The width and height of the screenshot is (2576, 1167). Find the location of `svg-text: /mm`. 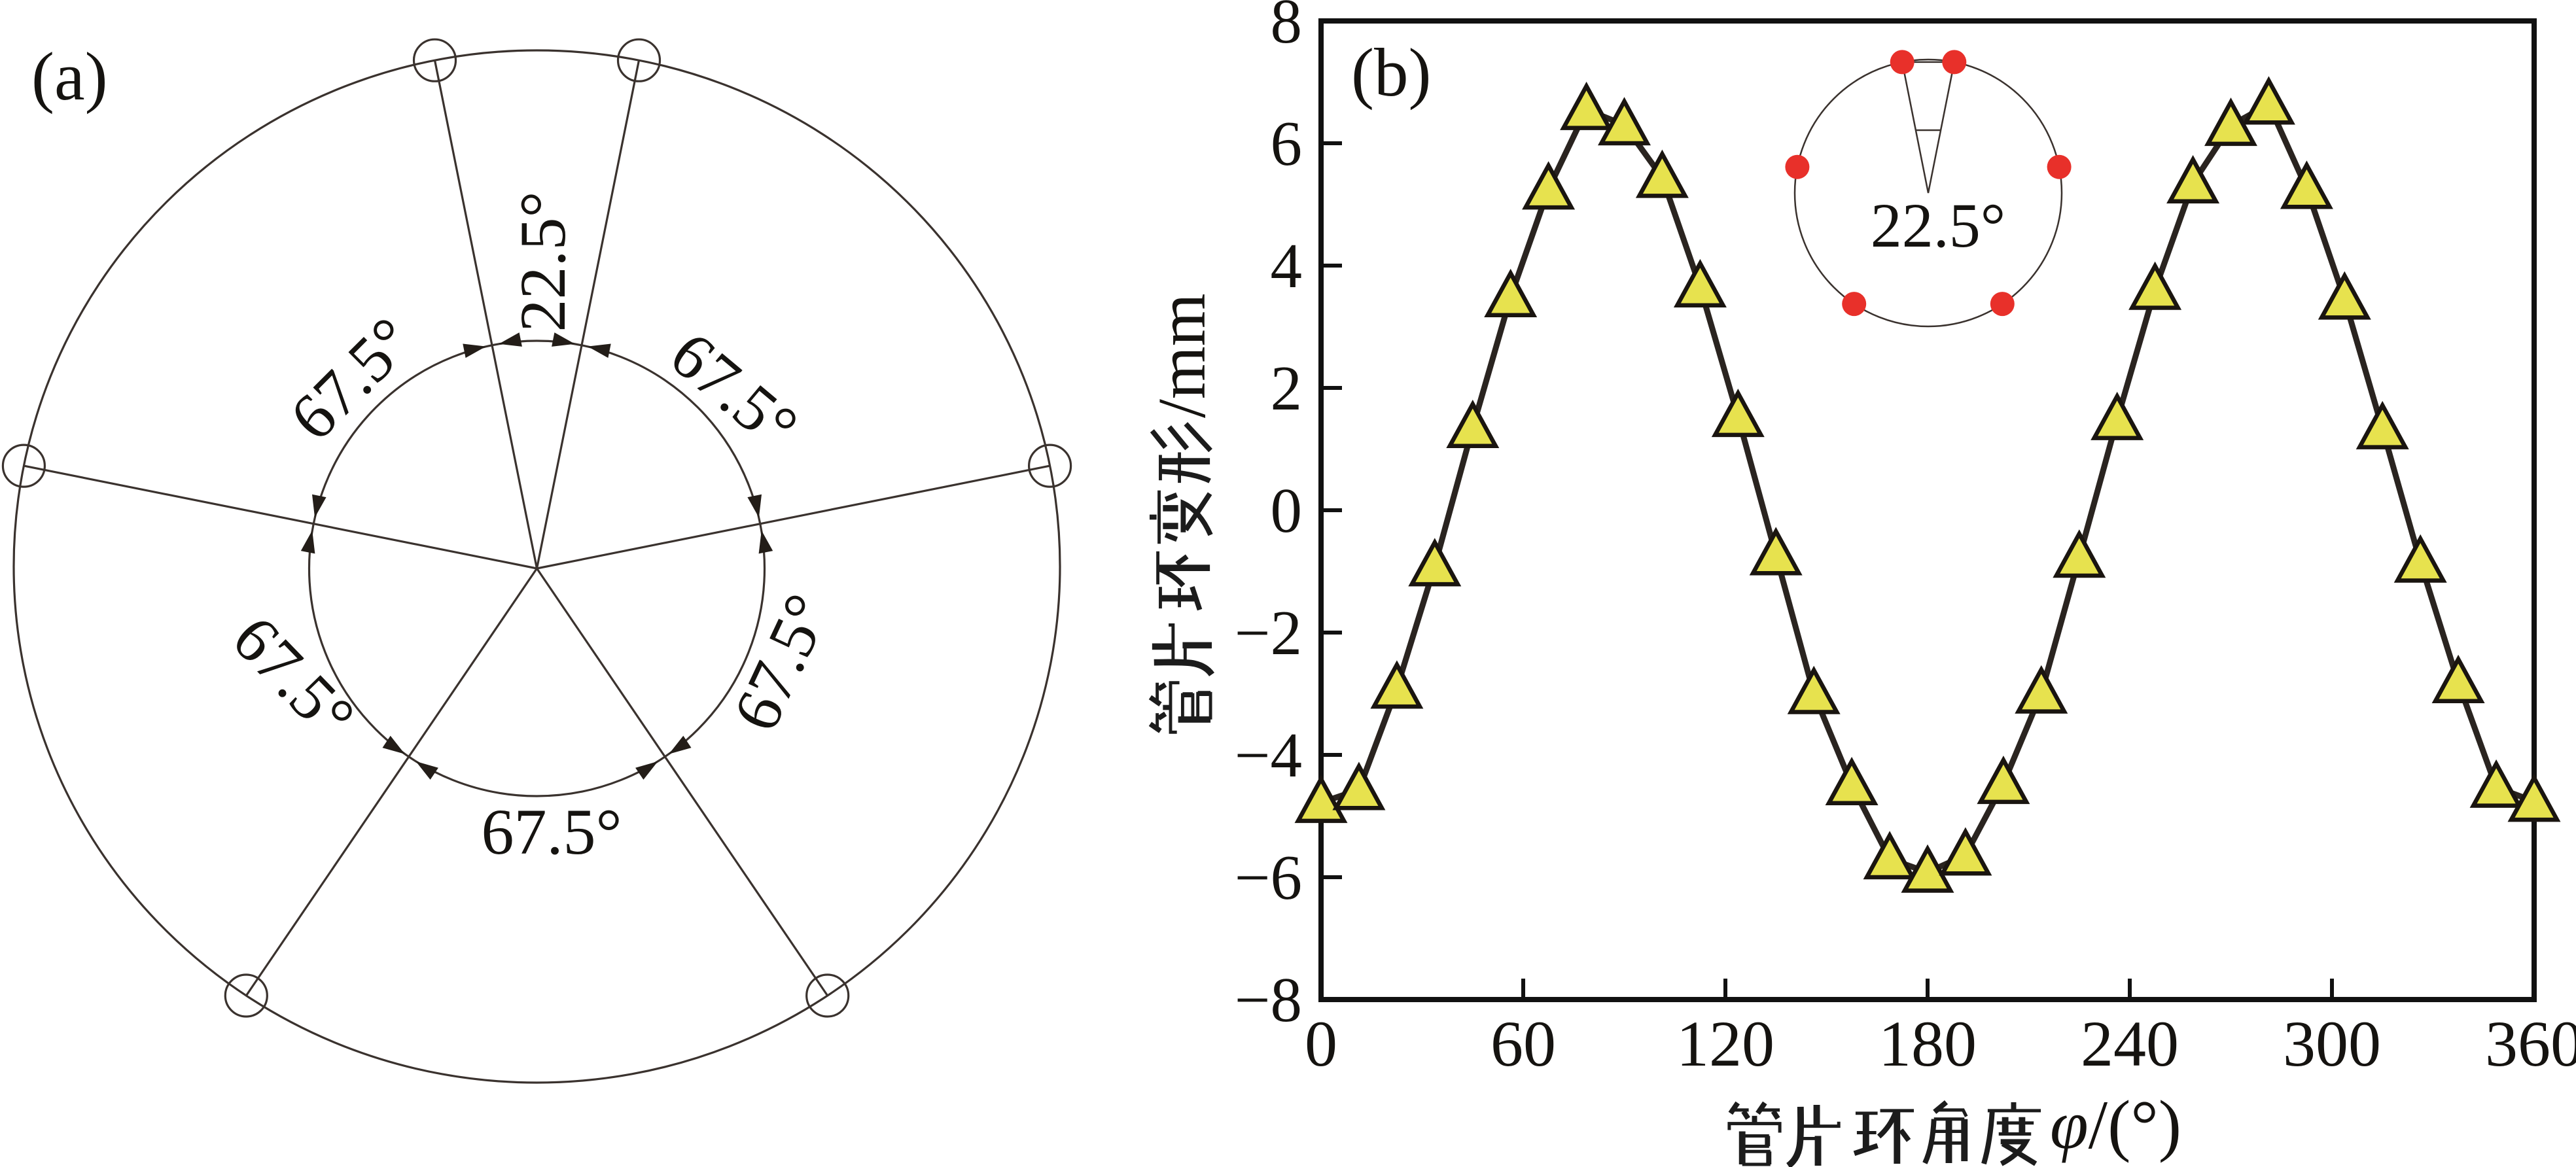

svg-text: /mm is located at coordinates (1182, 356).